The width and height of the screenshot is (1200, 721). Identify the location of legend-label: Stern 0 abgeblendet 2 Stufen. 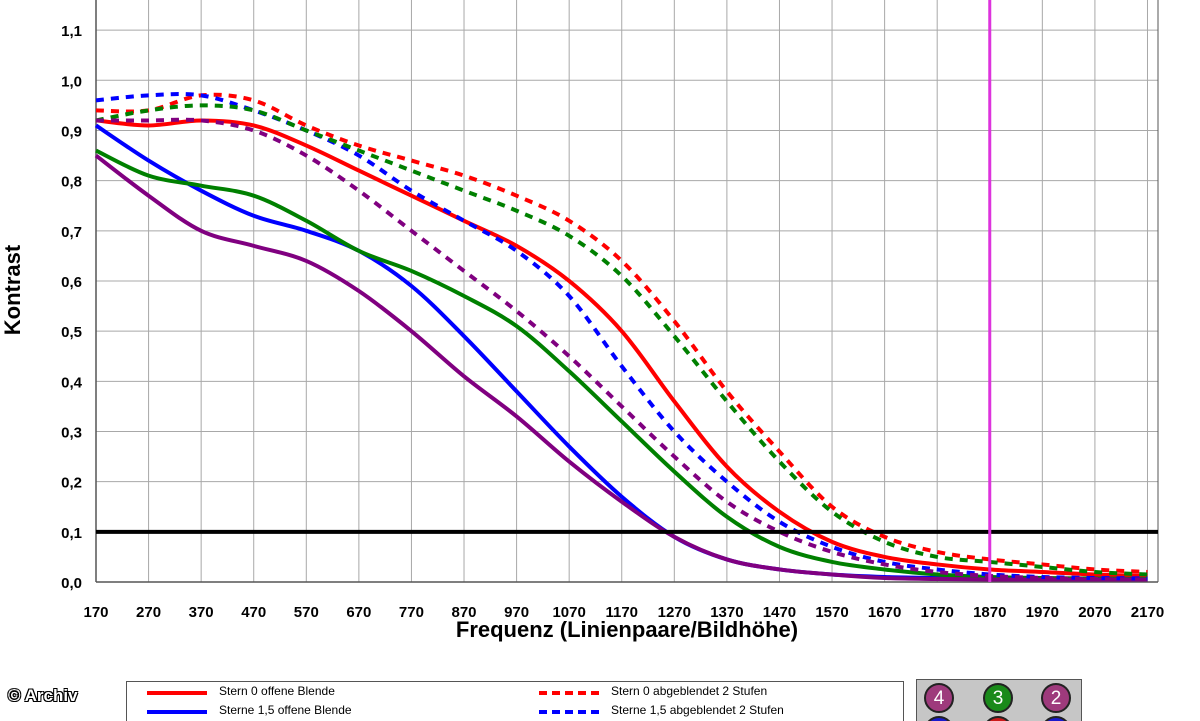
(689, 691).